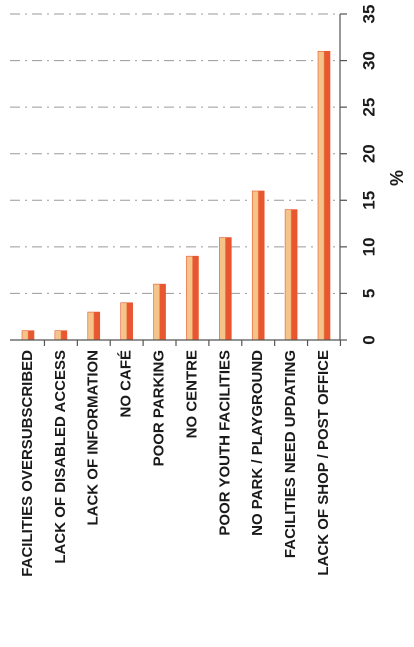 Image resolution: width=414 pixels, height=647 pixels. I want to click on category-label: FACILITIES NEED UPDATING, so click(290, 454).